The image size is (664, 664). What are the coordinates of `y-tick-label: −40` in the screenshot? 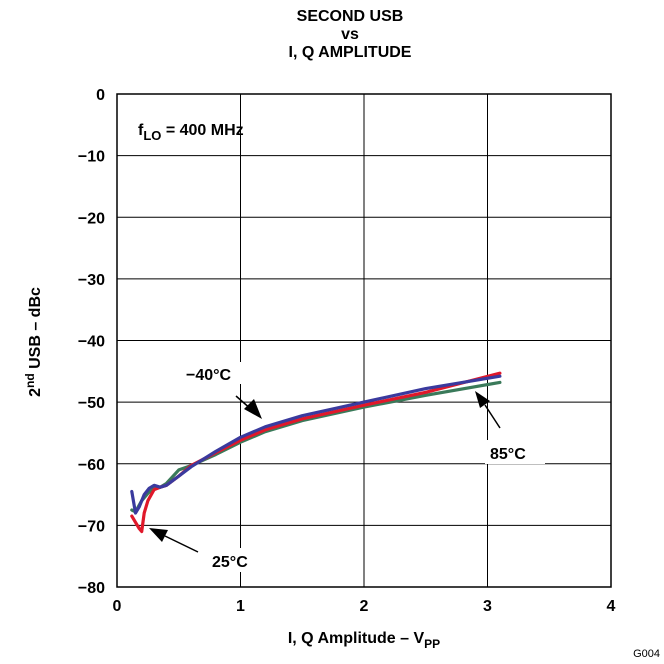 It's located at (91, 342).